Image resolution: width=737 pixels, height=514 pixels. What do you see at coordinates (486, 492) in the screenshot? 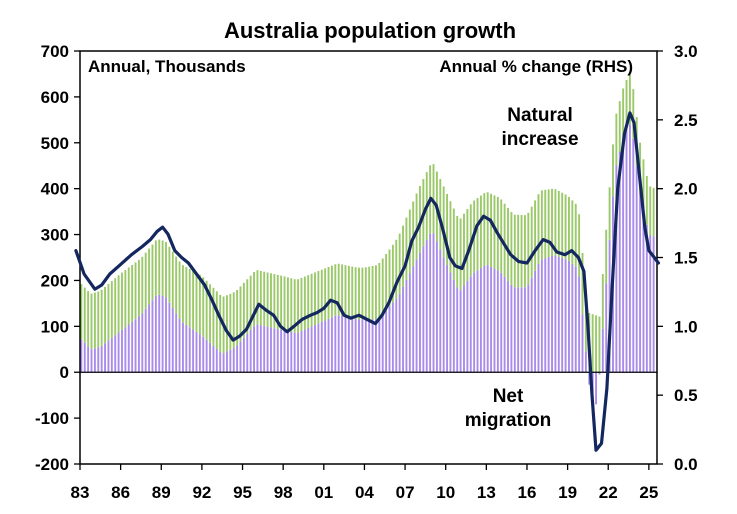
I see `x-tick-label: 13` at bounding box center [486, 492].